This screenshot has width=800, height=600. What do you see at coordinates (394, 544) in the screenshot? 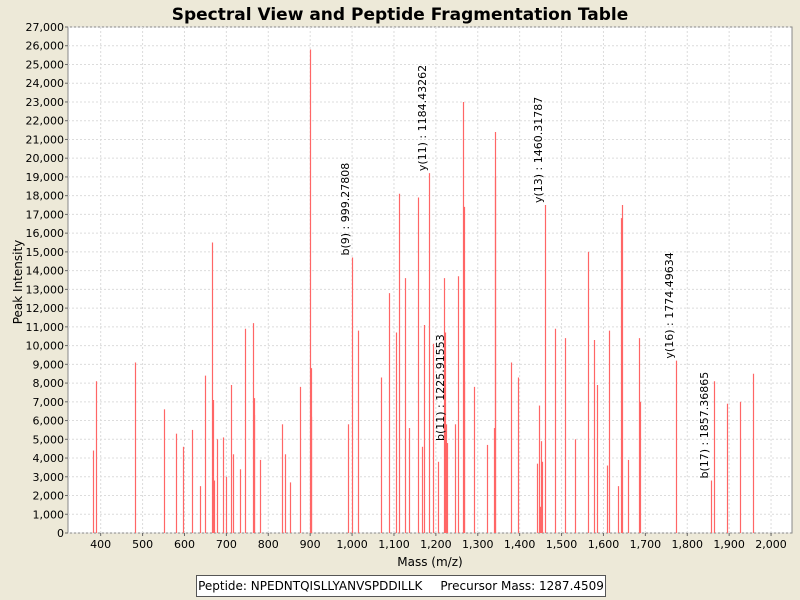
I see `x-tick-label: 1,100` at bounding box center [394, 544].